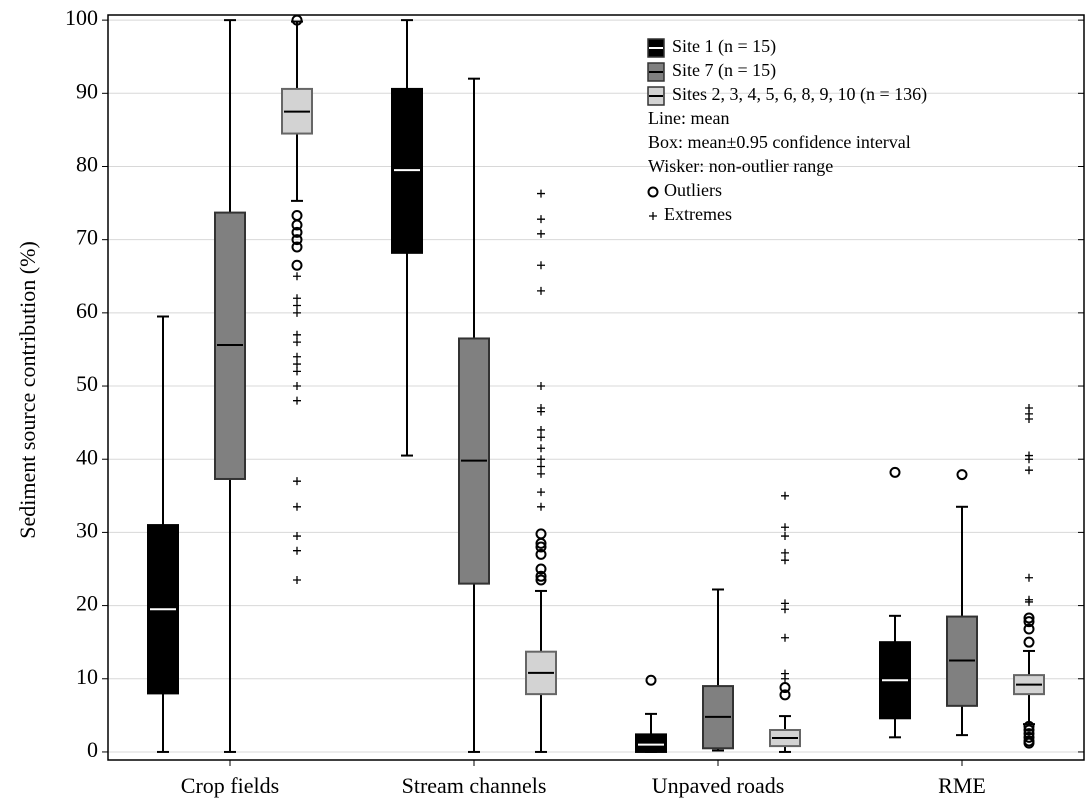 This screenshot has height=808, width=1087. I want to click on y-tick-label: 90, so click(87, 90).